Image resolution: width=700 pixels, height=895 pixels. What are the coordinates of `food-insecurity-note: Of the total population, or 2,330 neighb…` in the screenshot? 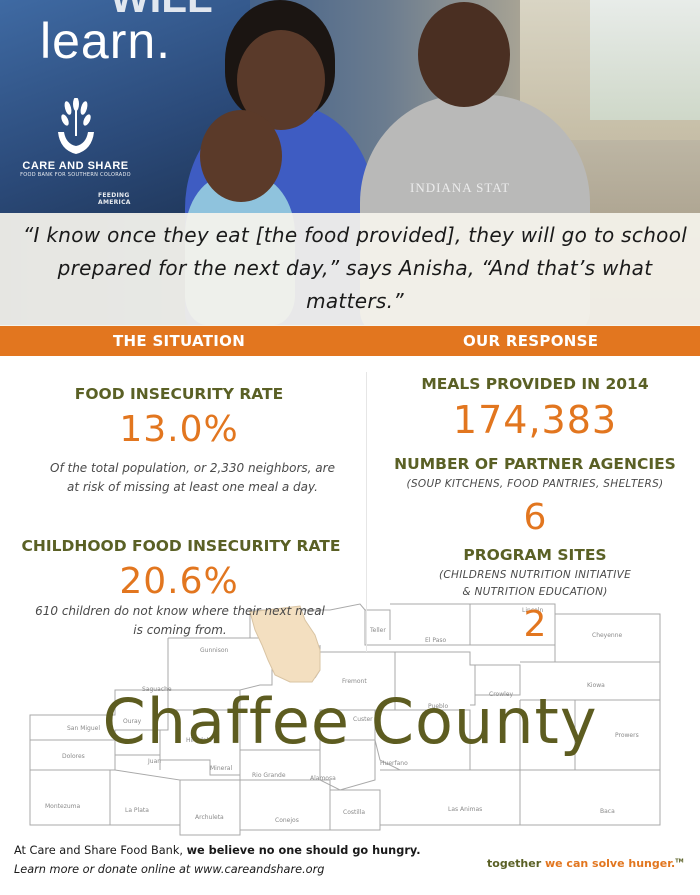 It's located at (192, 477).